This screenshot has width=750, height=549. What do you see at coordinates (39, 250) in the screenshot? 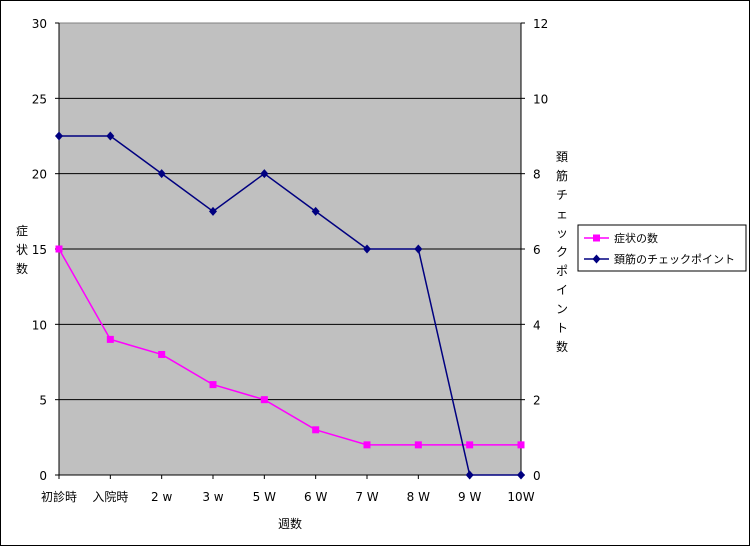
I see `left-tick-label: 15` at bounding box center [39, 250].